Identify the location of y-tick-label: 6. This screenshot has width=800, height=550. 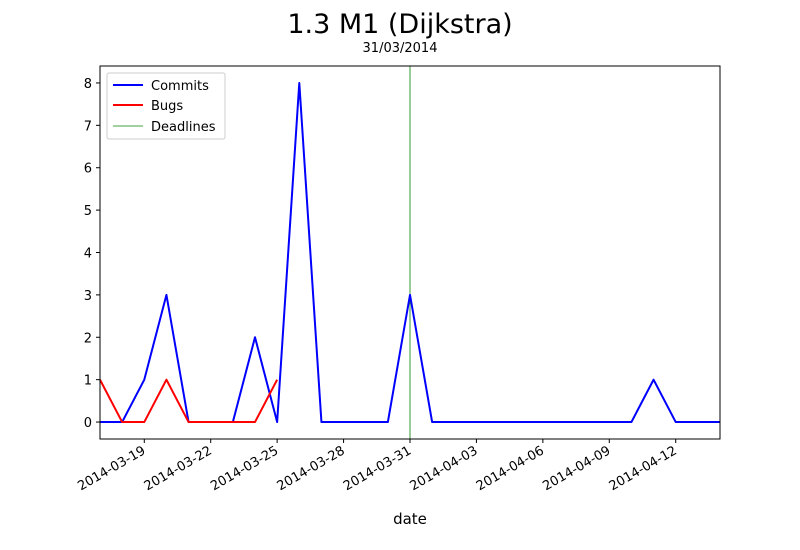
(88, 169).